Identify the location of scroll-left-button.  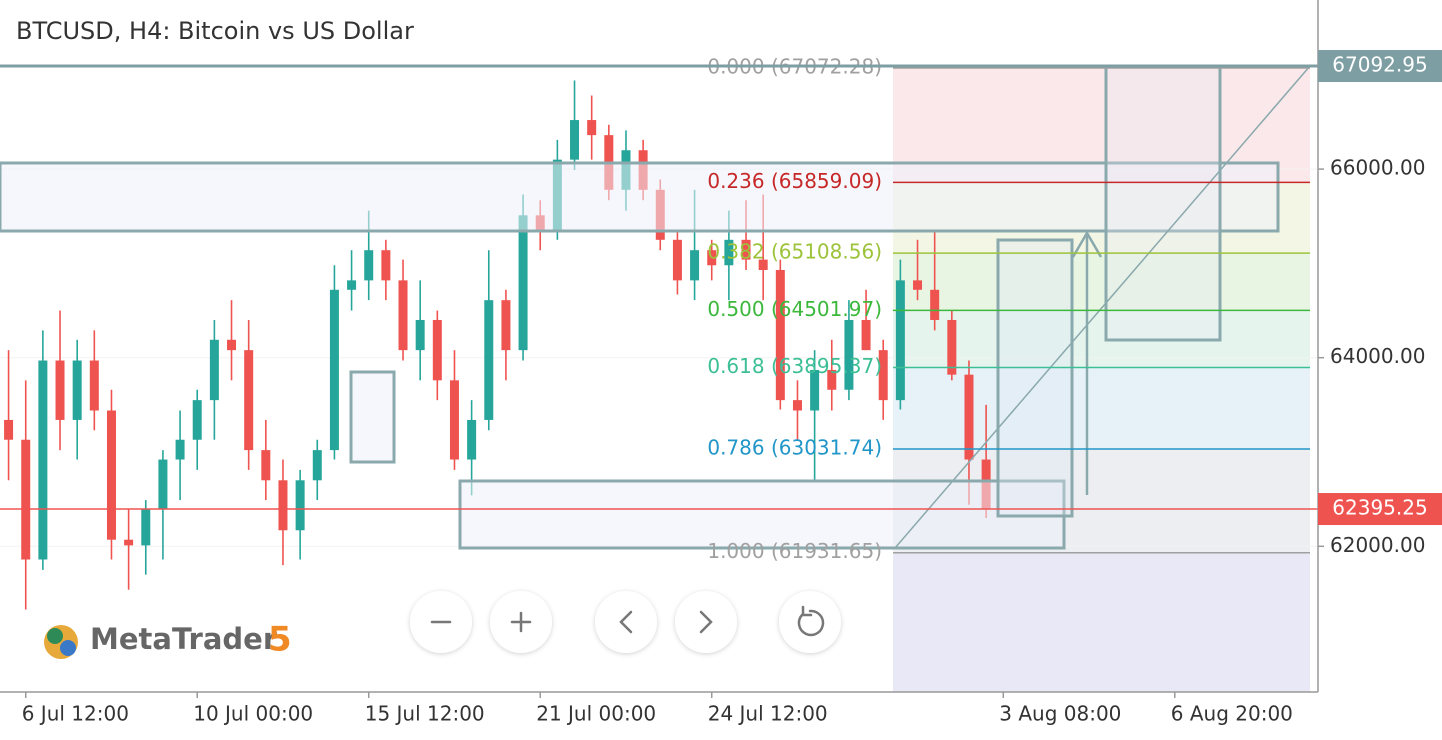
(626, 622).